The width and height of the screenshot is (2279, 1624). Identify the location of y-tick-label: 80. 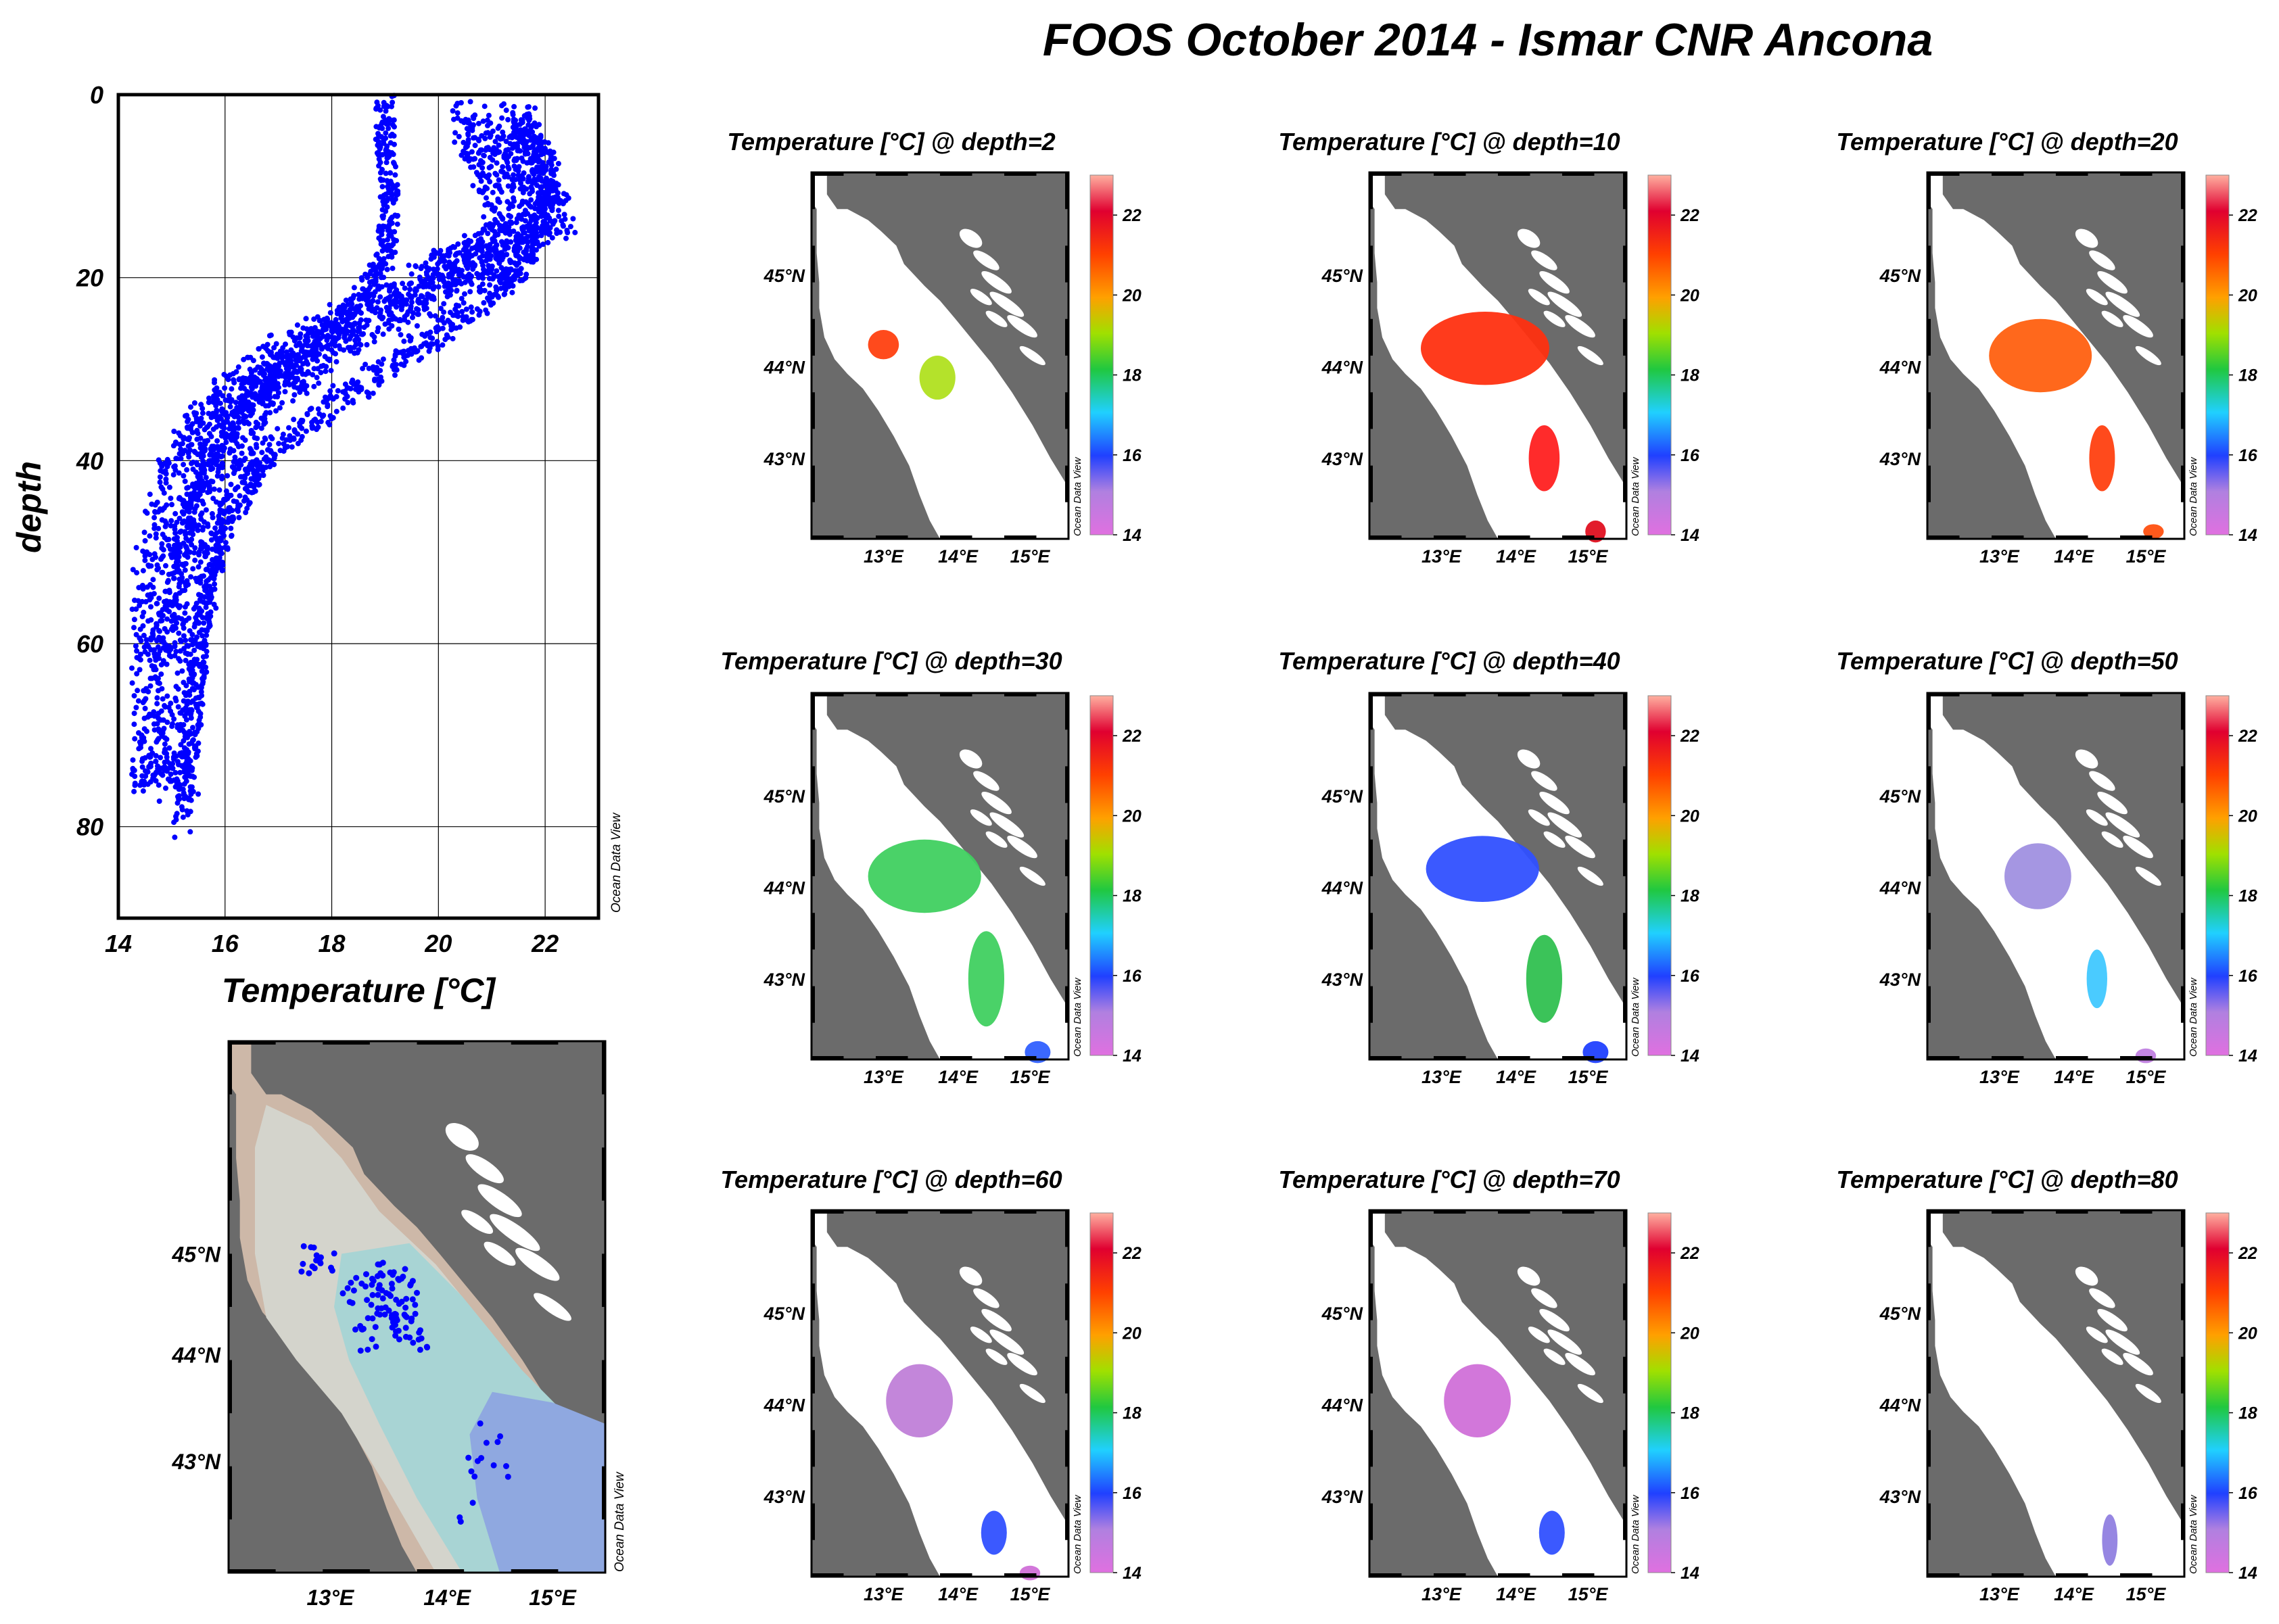
(89, 827).